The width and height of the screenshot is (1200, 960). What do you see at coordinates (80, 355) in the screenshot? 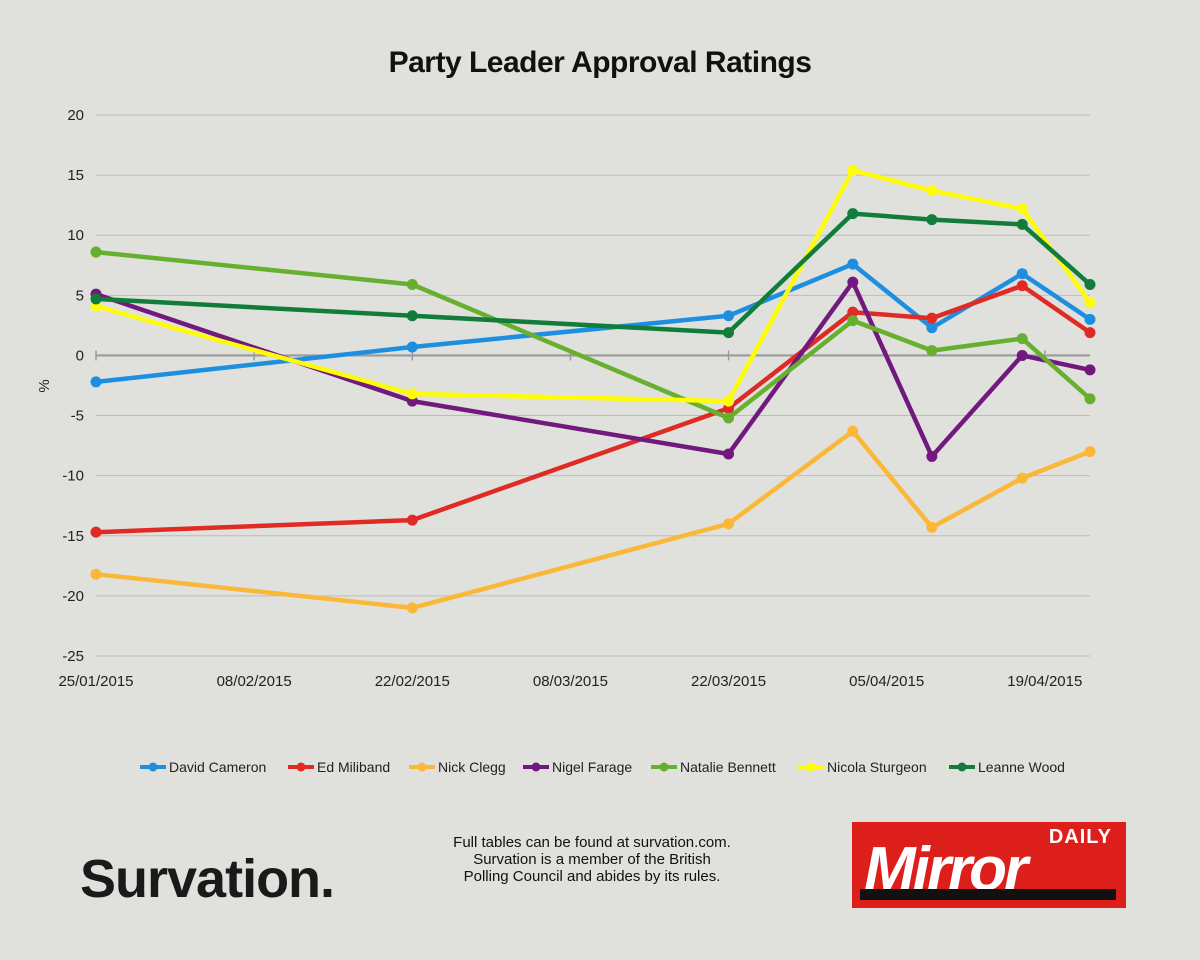
I see `y-tick-label: 0` at bounding box center [80, 355].